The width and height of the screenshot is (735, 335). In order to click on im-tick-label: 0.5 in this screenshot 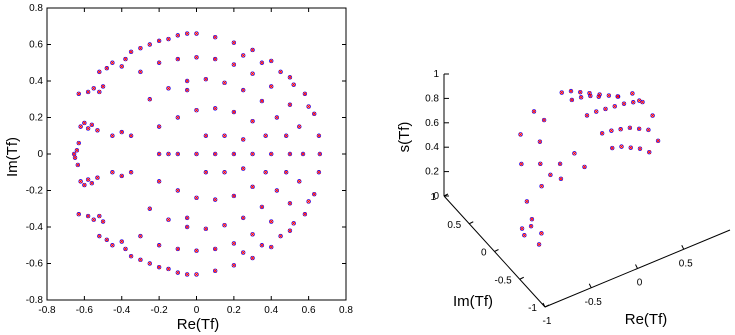, I will do `click(454, 225)`.